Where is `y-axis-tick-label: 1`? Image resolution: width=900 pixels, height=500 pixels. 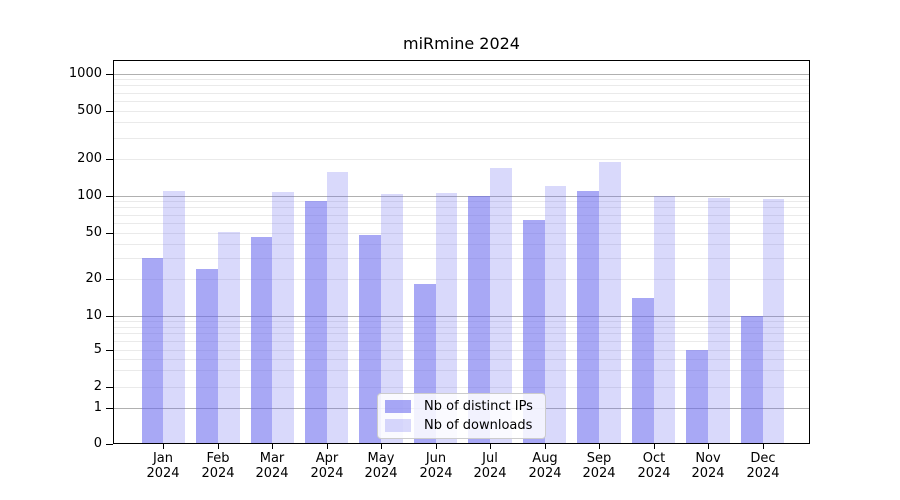
y-axis-tick-label: 1 is located at coordinates (97, 407).